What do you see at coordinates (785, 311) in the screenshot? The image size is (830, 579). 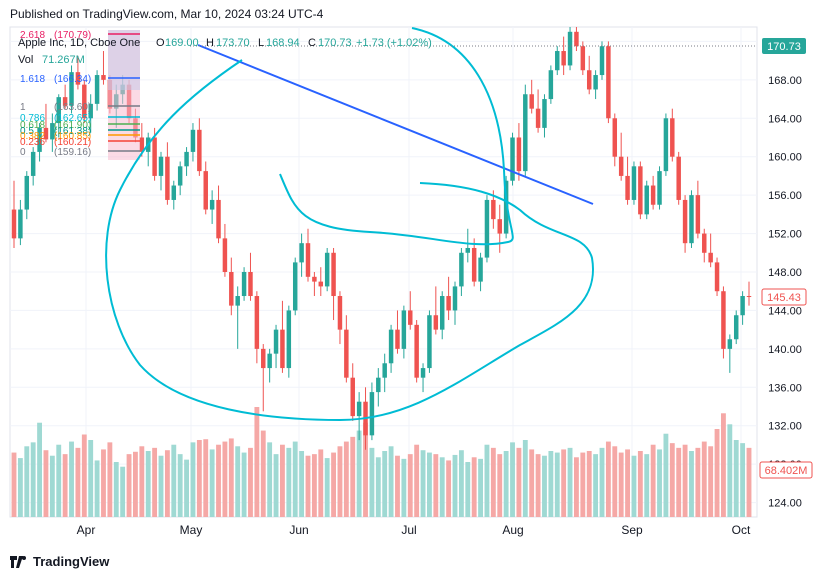 I see `y-tick-label: 144.00` at bounding box center [785, 311].